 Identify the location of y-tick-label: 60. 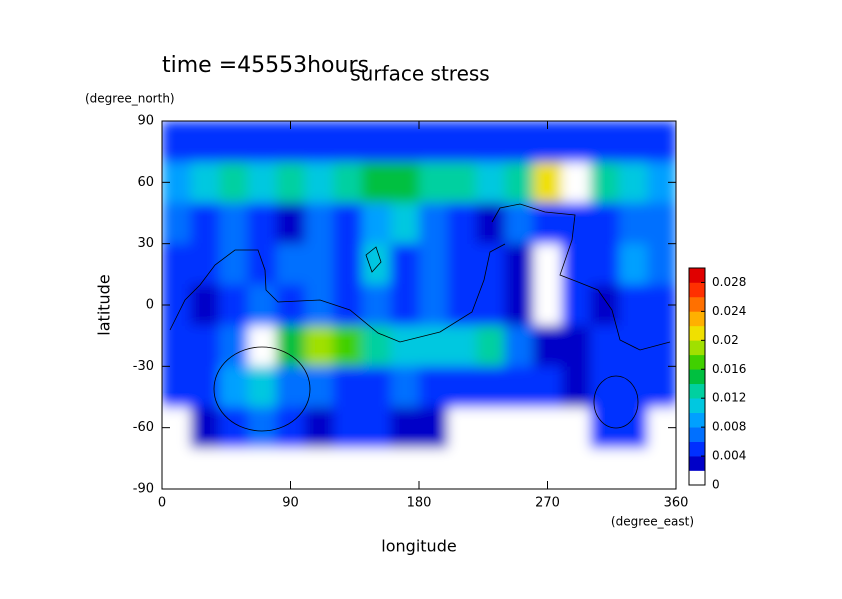
(145, 182).